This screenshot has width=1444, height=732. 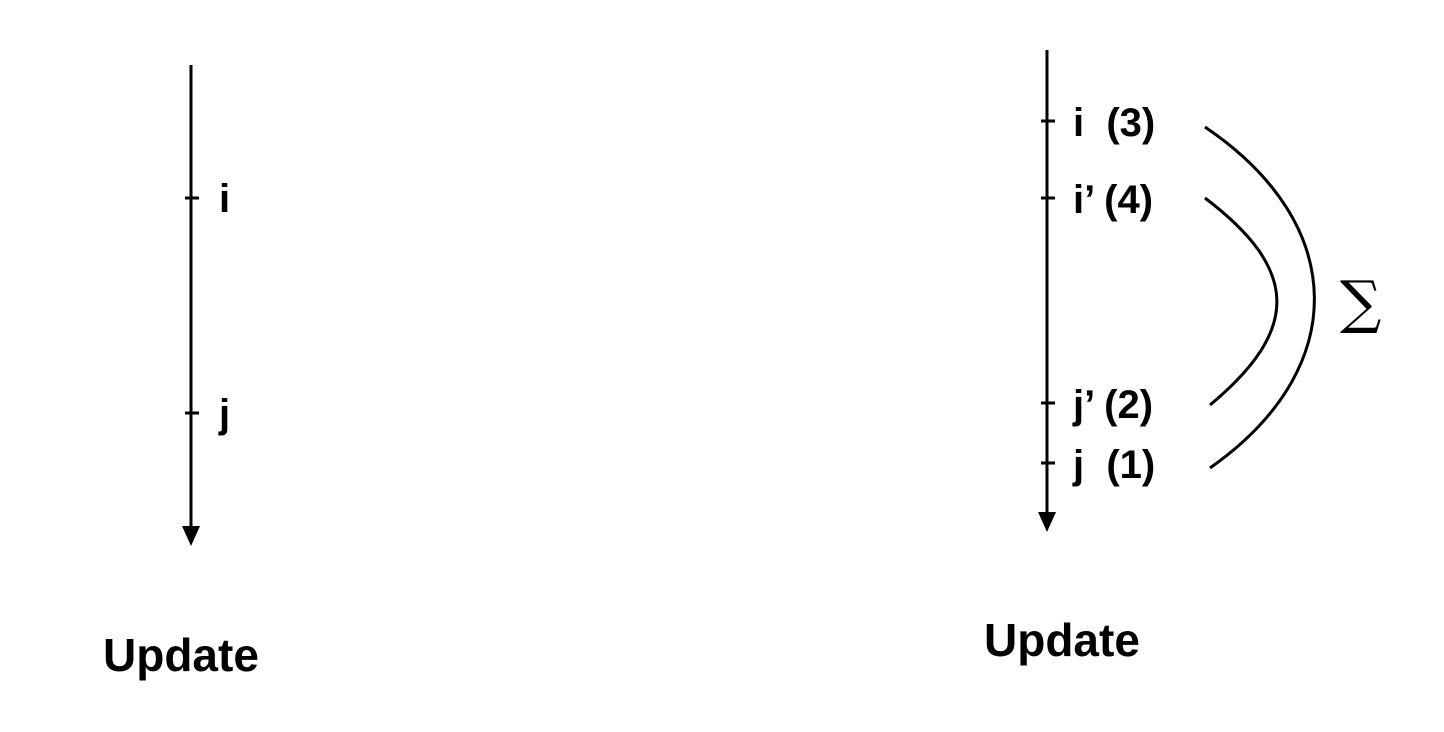 What do you see at coordinates (1114, 123) in the screenshot?
I see `right-tick-label-i: i (3)` at bounding box center [1114, 123].